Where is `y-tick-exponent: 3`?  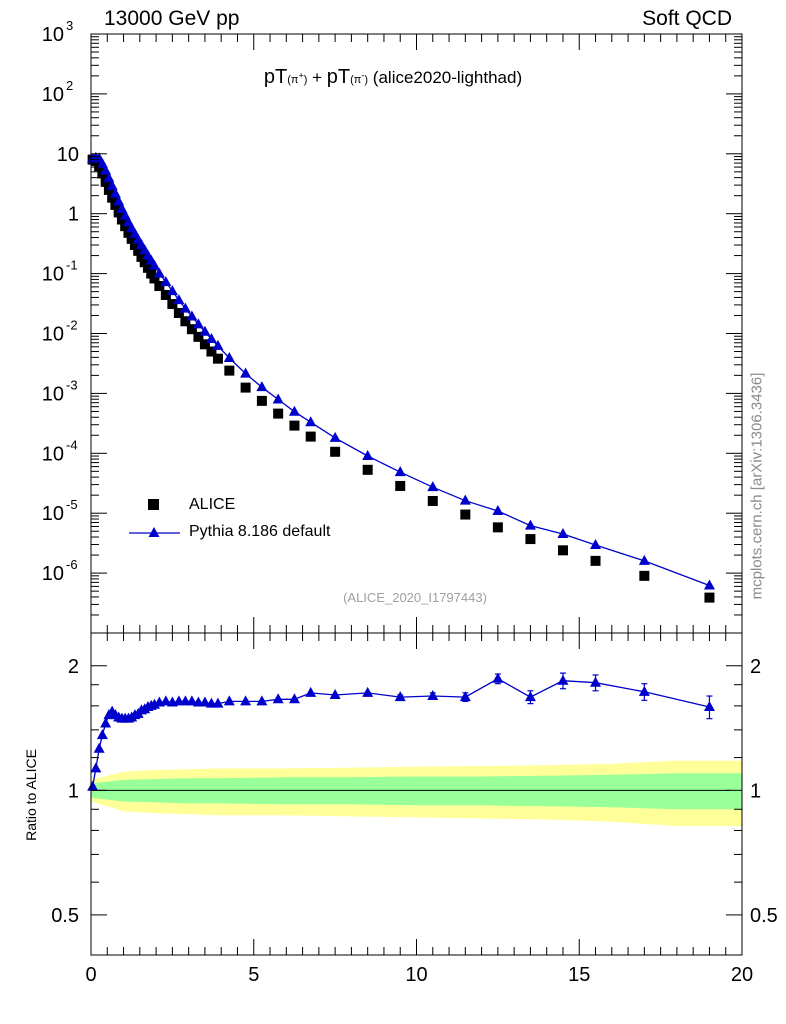
y-tick-exponent: 3 is located at coordinates (69, 25).